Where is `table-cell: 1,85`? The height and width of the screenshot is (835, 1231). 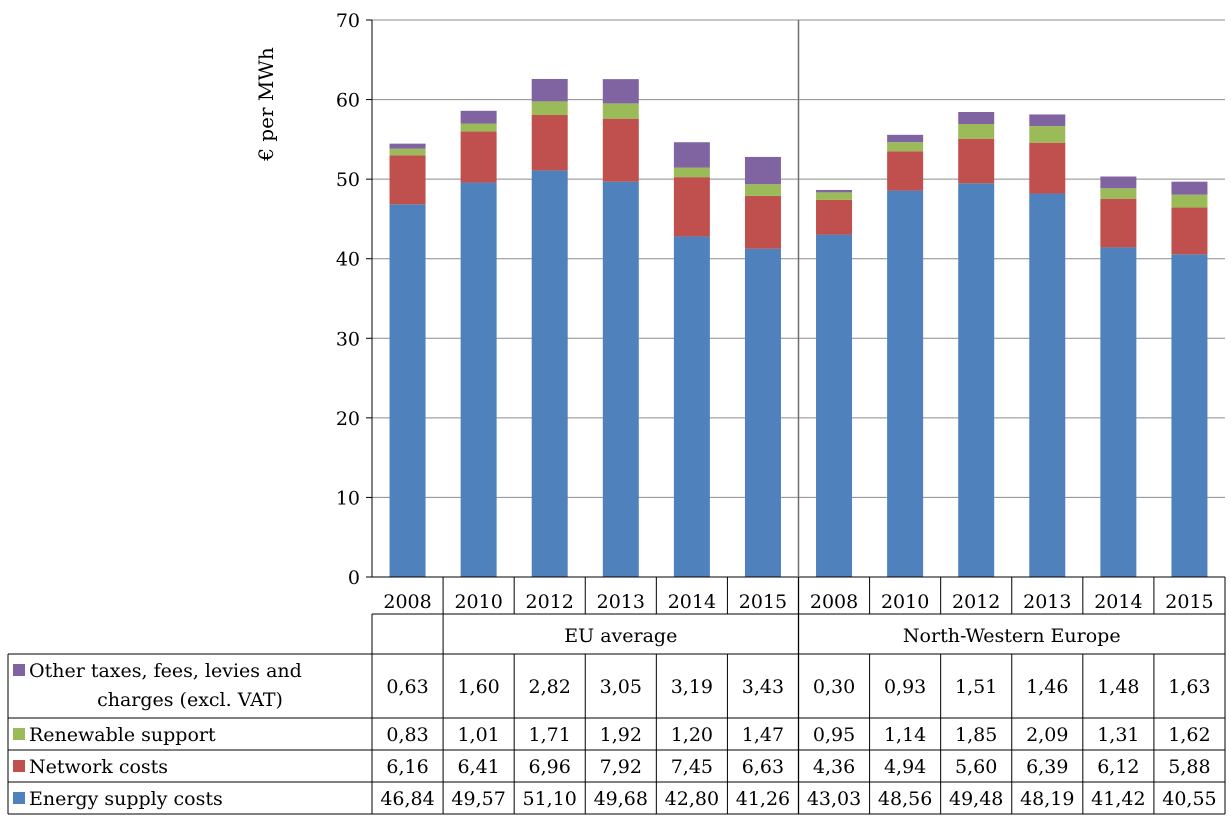 table-cell: 1,85 is located at coordinates (976, 735).